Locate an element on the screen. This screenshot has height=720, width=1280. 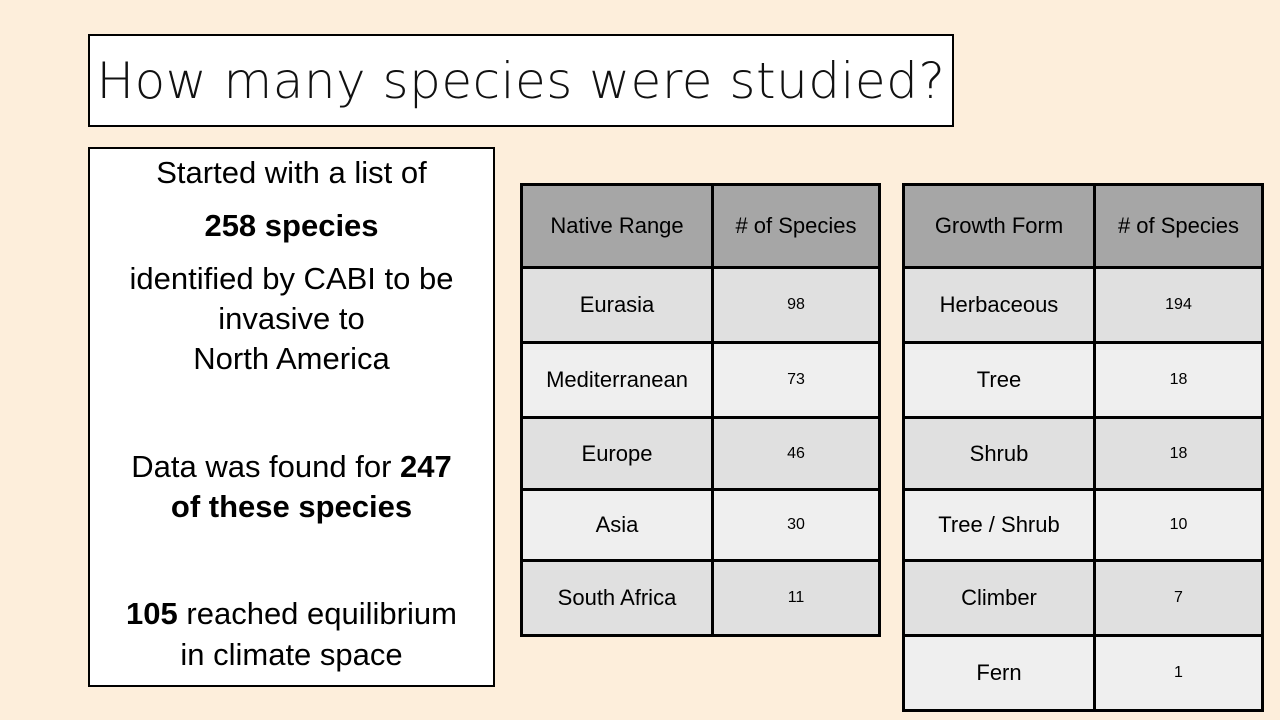
info-line-8-number: 105 is located at coordinates (152, 613).